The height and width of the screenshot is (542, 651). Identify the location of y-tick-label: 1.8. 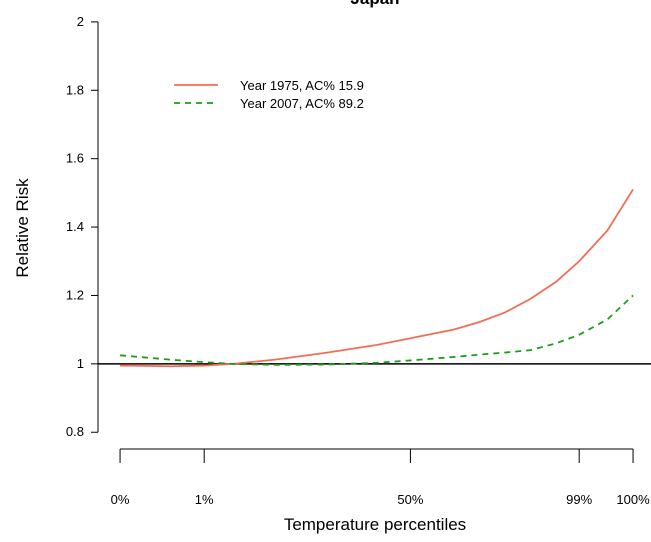
(75, 89).